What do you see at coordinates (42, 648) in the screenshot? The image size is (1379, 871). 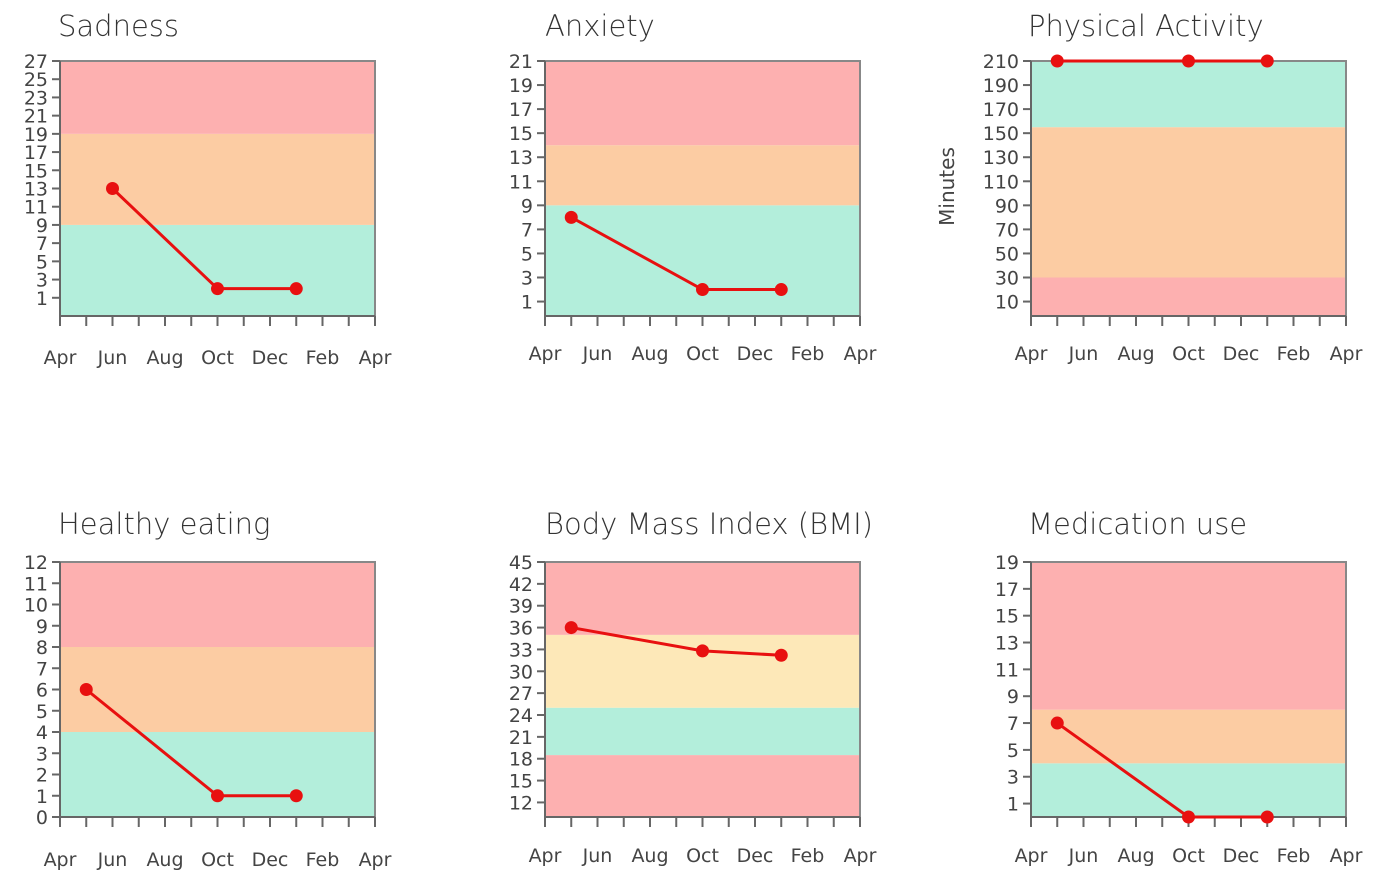 I see `y-tick-label: 8` at bounding box center [42, 648].